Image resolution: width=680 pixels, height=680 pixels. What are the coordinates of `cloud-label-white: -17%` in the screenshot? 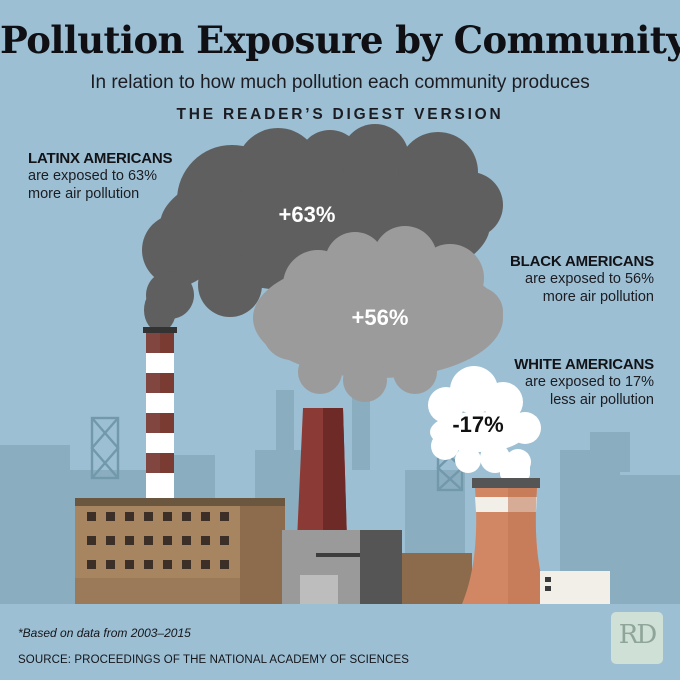 It's located at (478, 424).